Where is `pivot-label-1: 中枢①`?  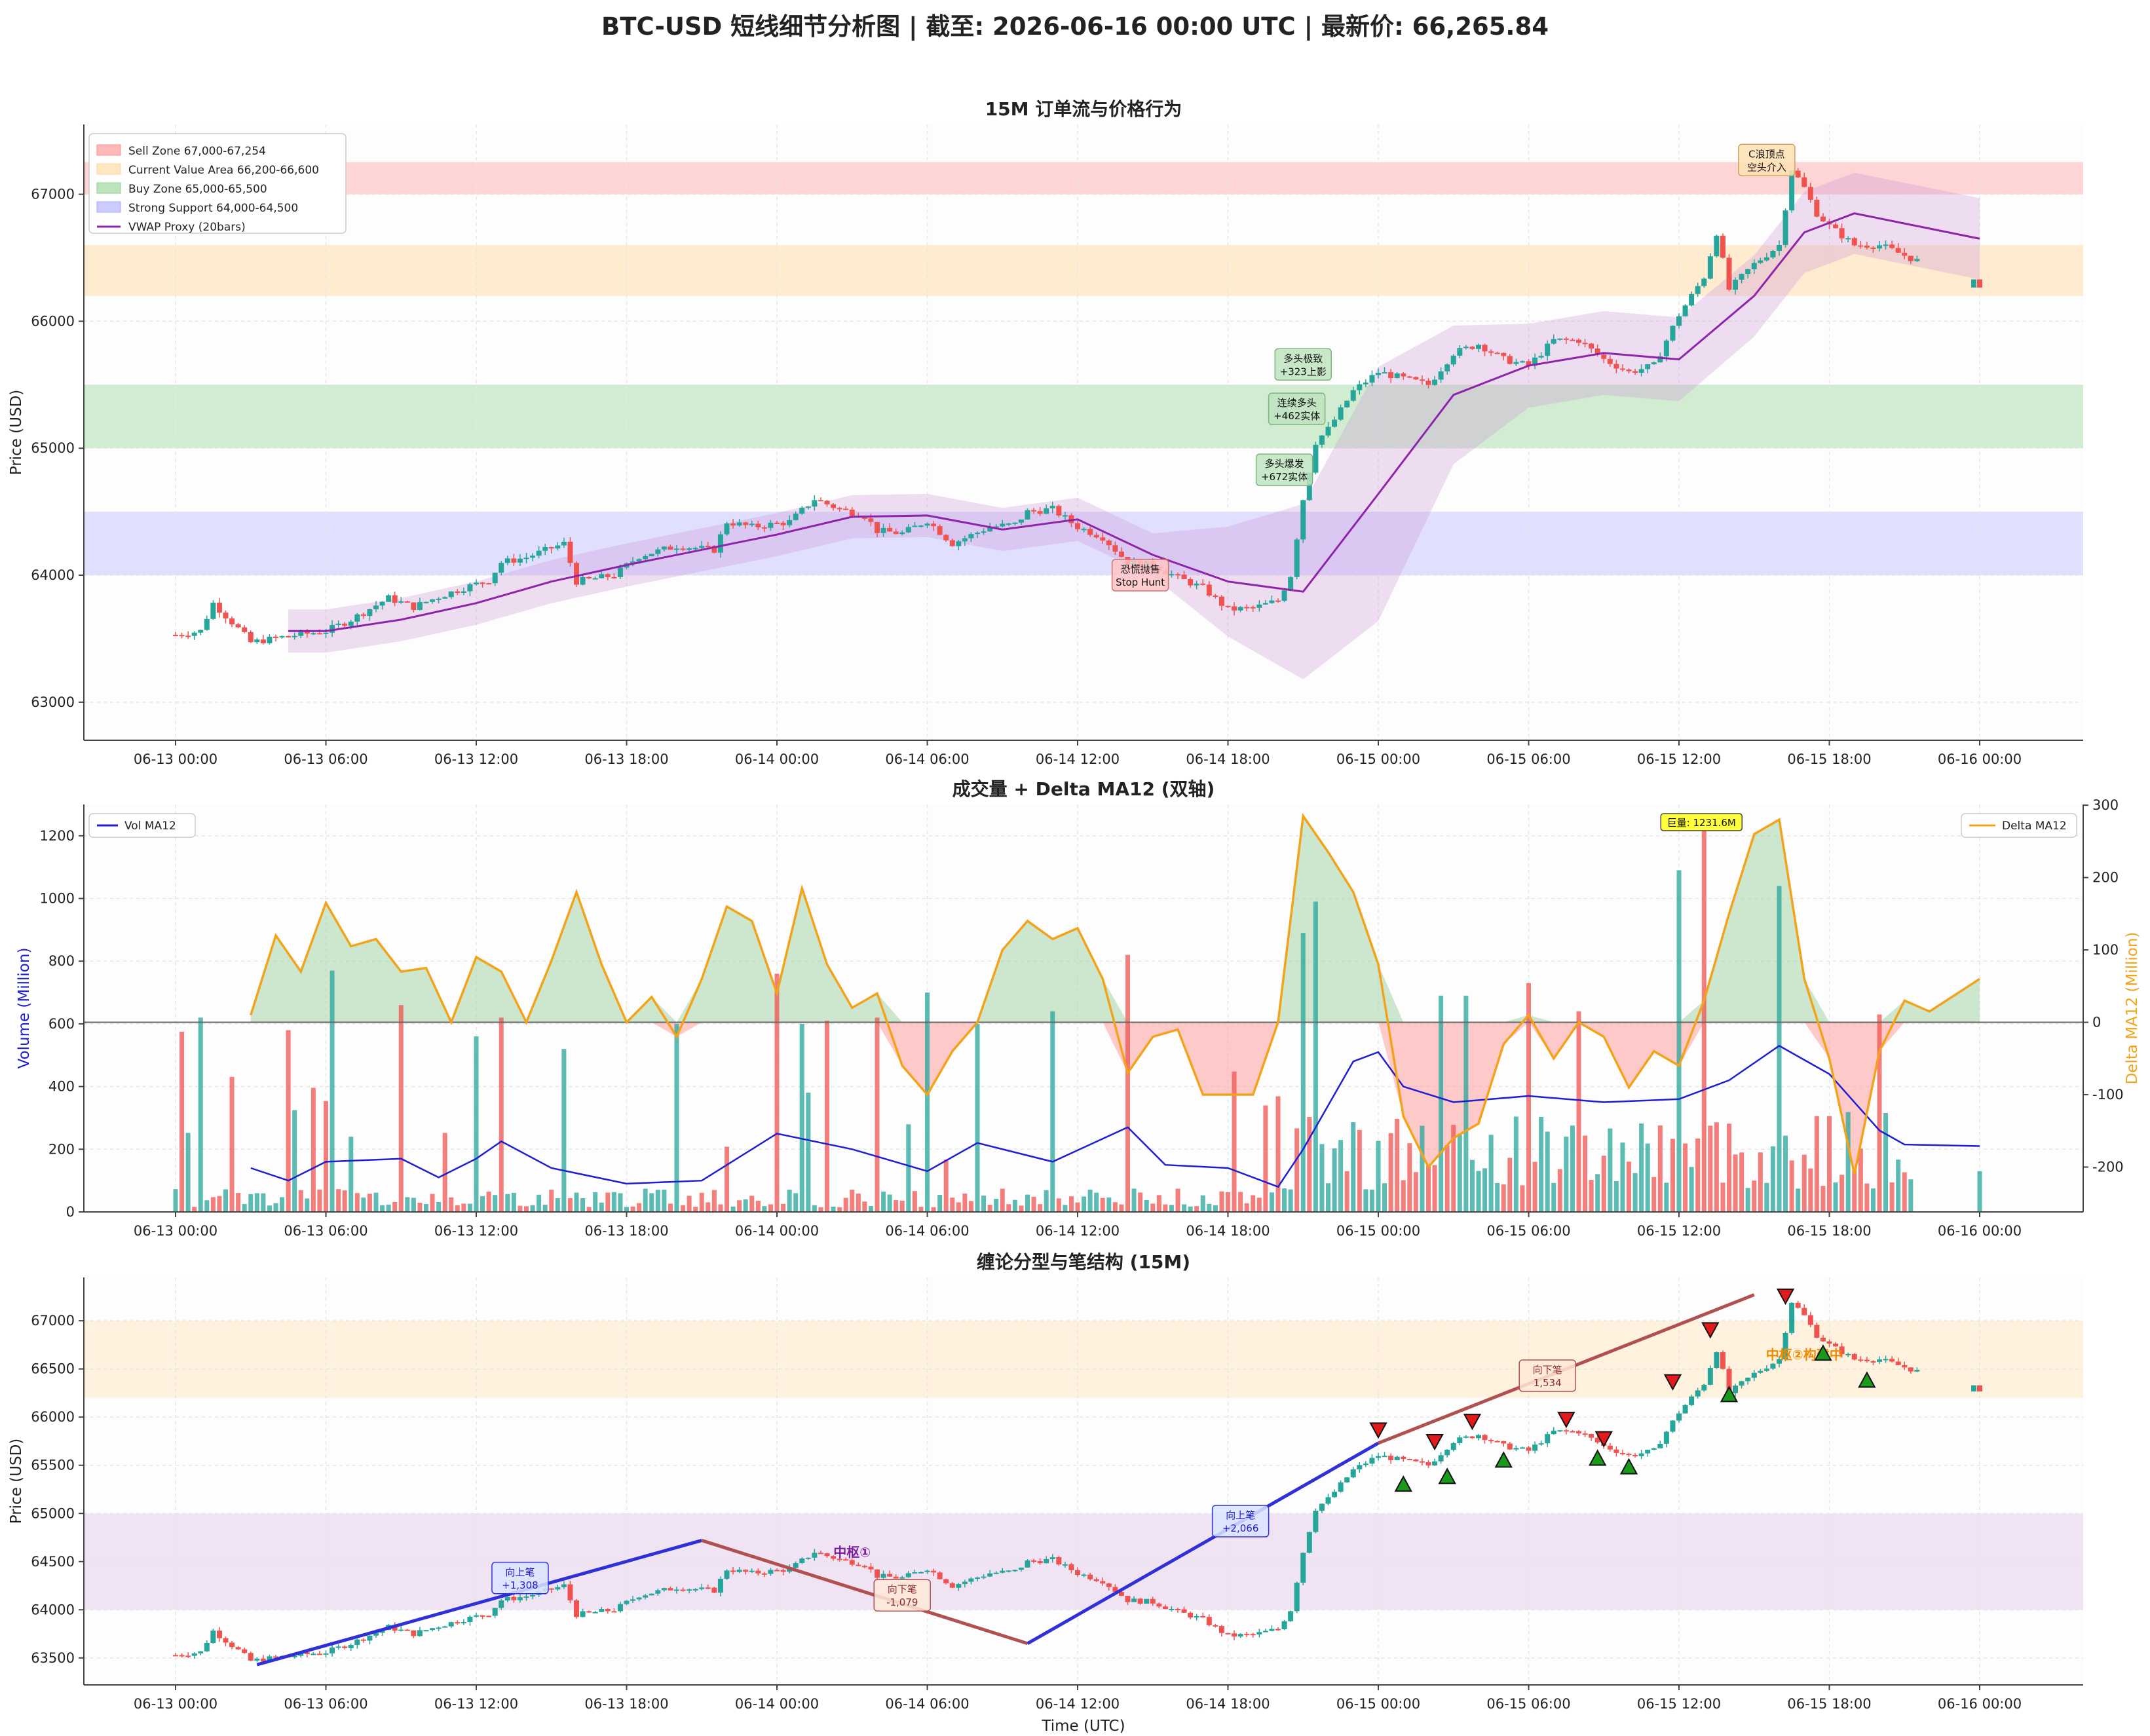
pivot-label-1: 中枢① is located at coordinates (852, 1552).